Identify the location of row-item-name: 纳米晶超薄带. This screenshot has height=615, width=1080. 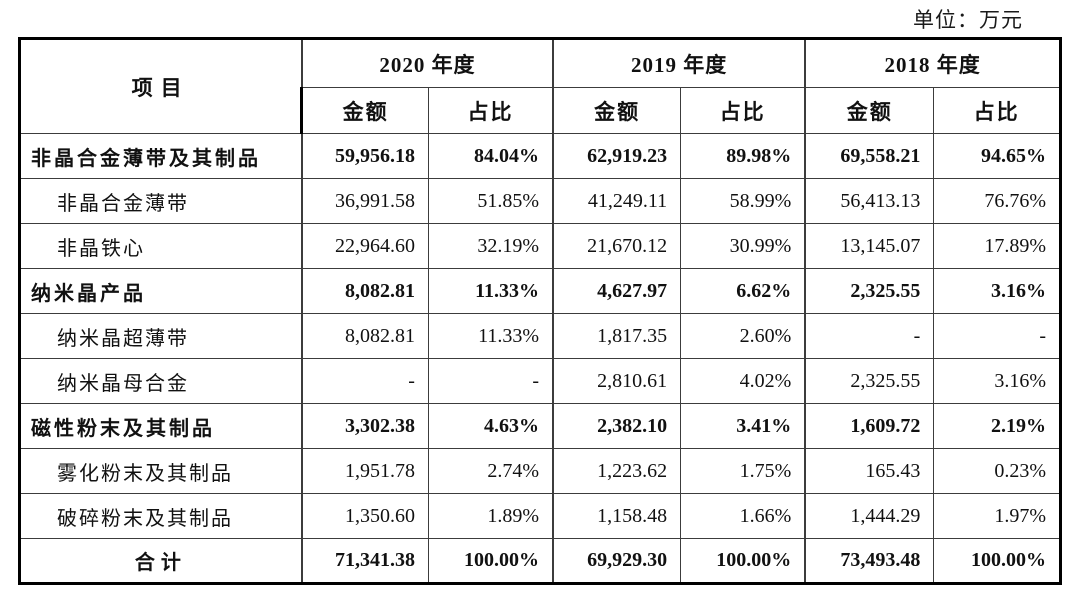
(160, 336).